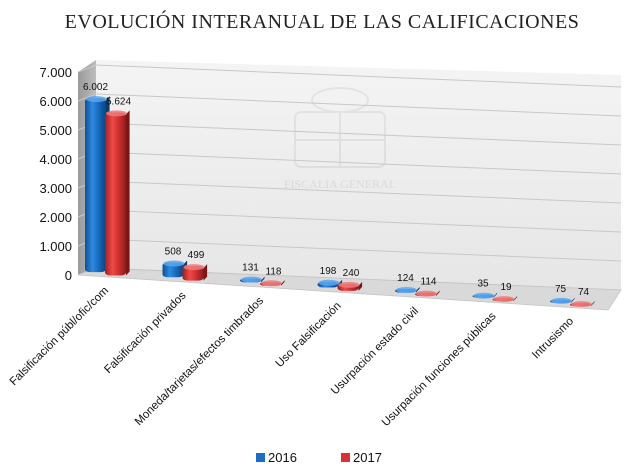 The width and height of the screenshot is (638, 473). What do you see at coordinates (351, 273) in the screenshot?
I see `data-label-2017-3: 240` at bounding box center [351, 273].